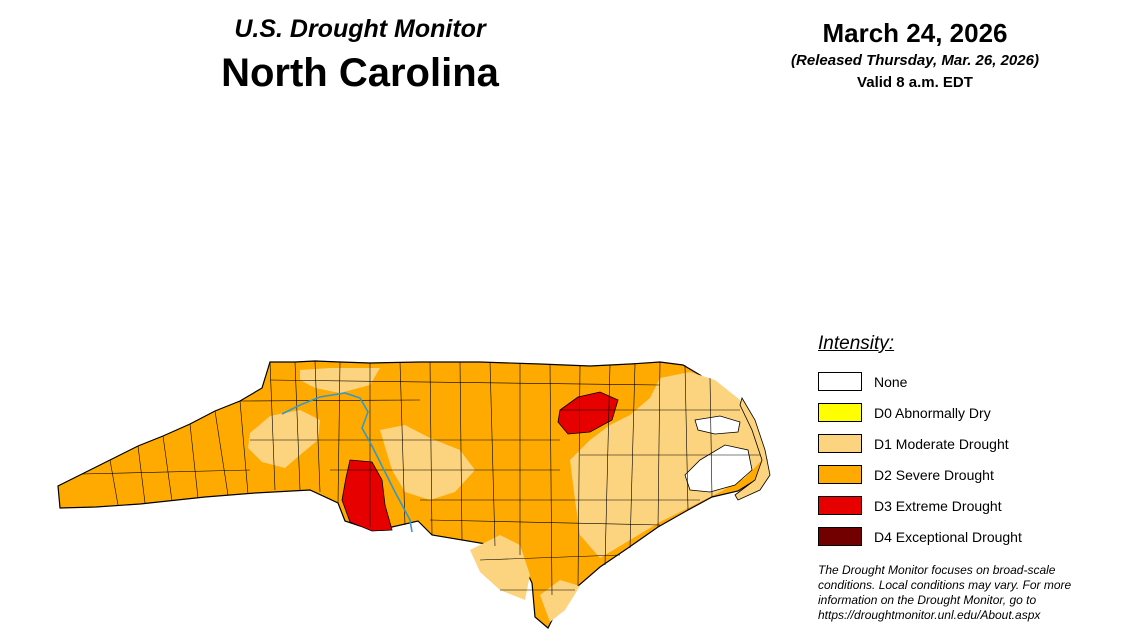 This screenshot has height=641, width=1140. Describe the element at coordinates (360, 73) in the screenshot. I see `state-title: North Carolina` at that location.